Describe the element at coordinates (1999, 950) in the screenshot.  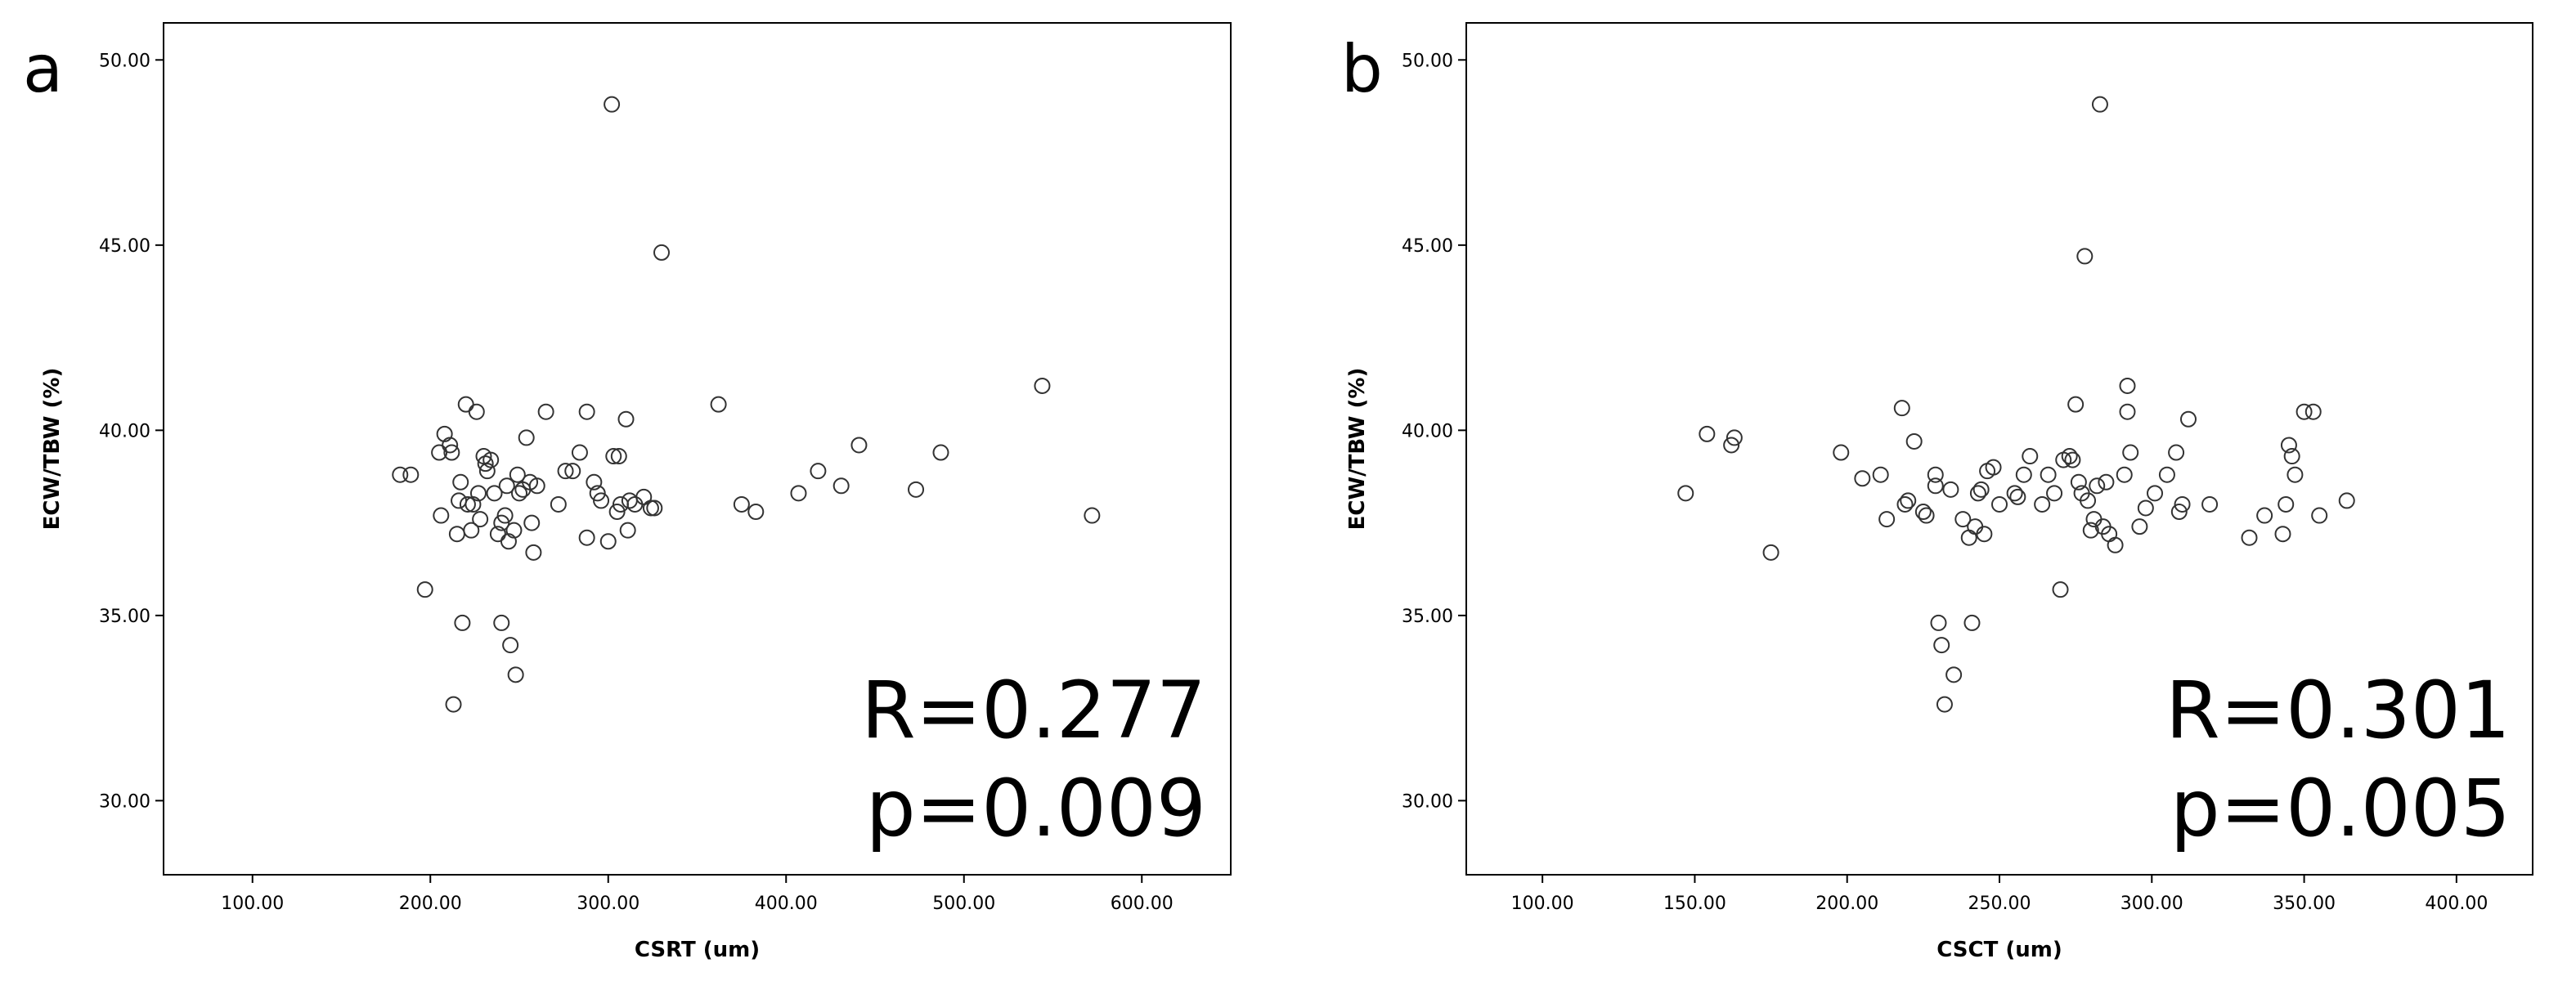
I see `x-axis-title: CSCT (um)` at that location.